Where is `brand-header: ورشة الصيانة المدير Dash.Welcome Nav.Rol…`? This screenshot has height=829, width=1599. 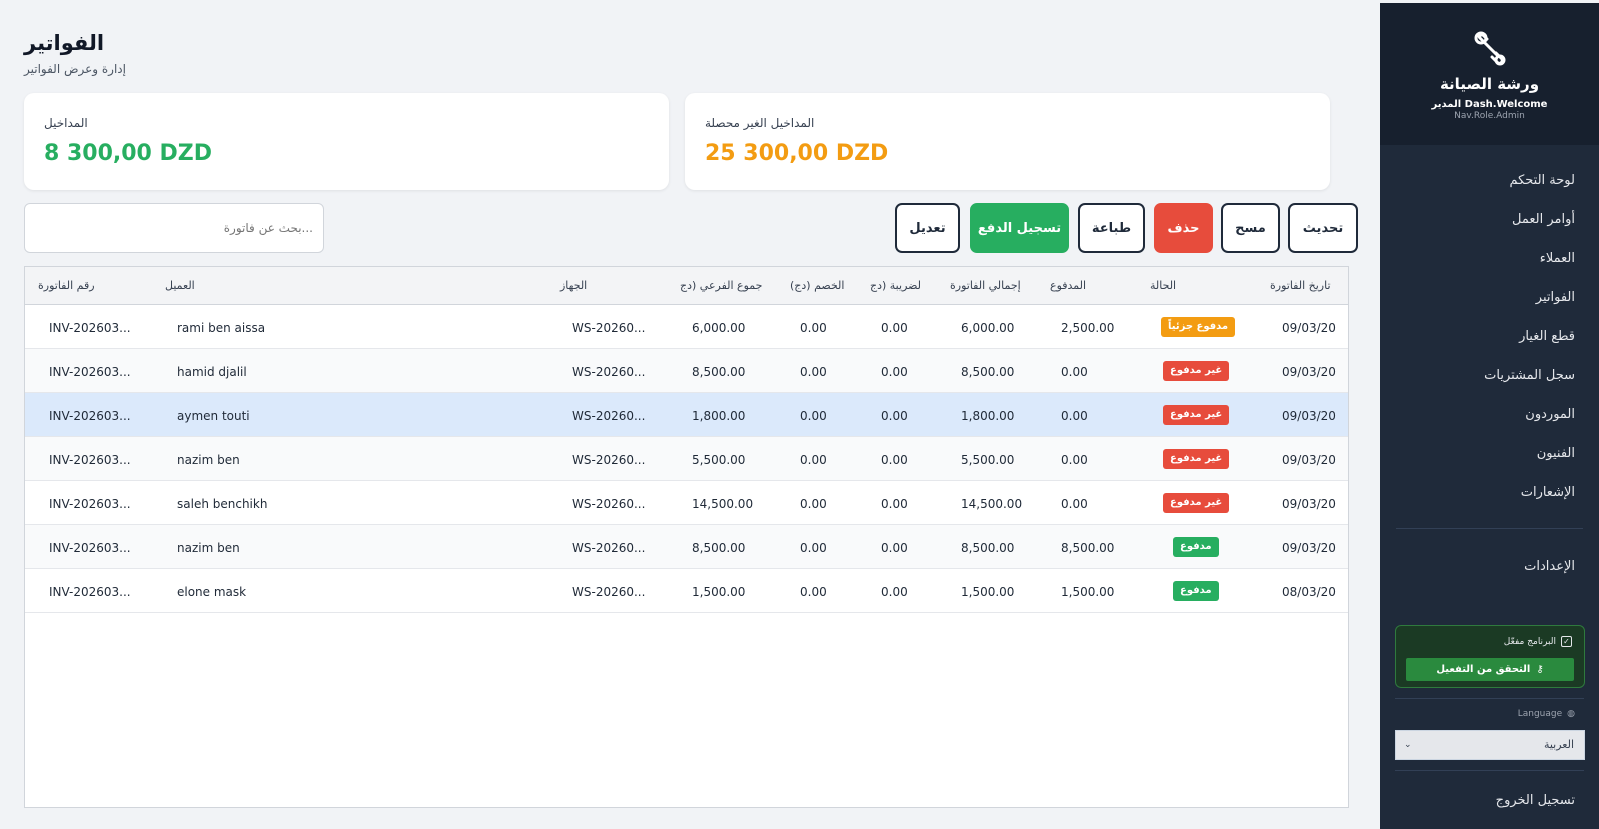 brand-header: ورشة الصيانة المدير Dash.Welcome Nav.Rol… is located at coordinates (1489, 74).